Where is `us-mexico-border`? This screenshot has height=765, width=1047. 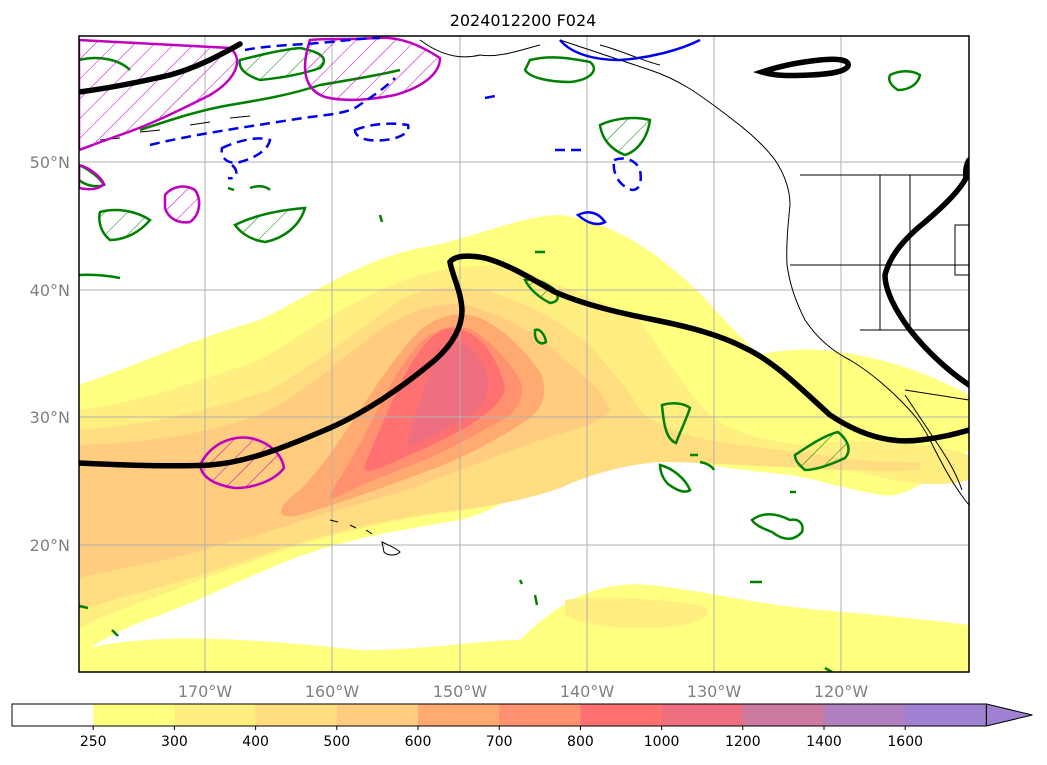 us-mexico-border is located at coordinates (936, 395).